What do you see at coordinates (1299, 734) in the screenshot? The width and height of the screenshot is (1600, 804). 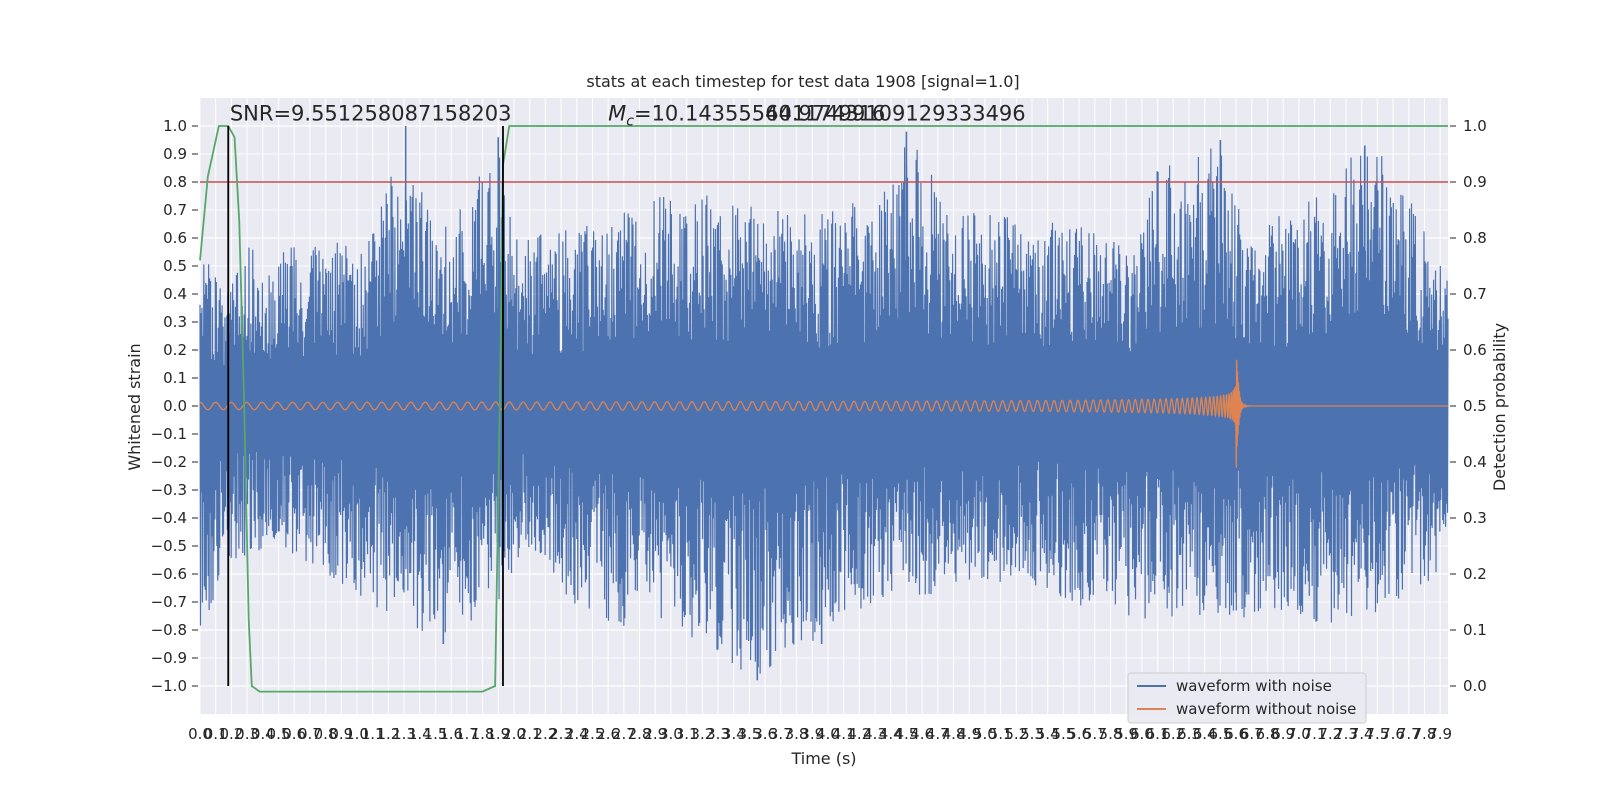 I see `x-tick-label: 7.0` at bounding box center [1299, 734].